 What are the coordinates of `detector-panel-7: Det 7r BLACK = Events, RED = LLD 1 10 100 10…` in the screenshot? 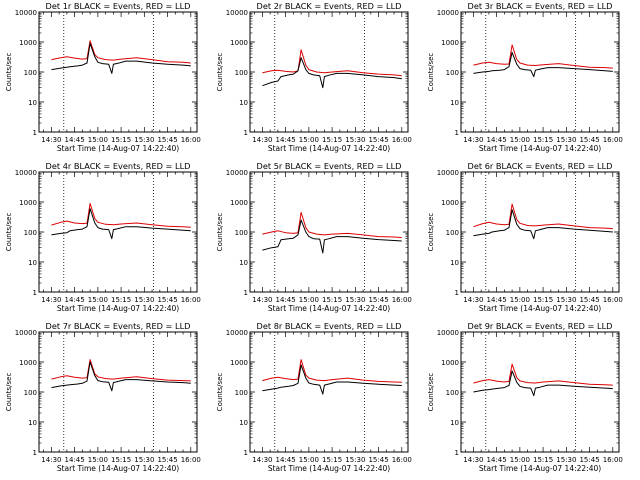 It's located at (103, 397).